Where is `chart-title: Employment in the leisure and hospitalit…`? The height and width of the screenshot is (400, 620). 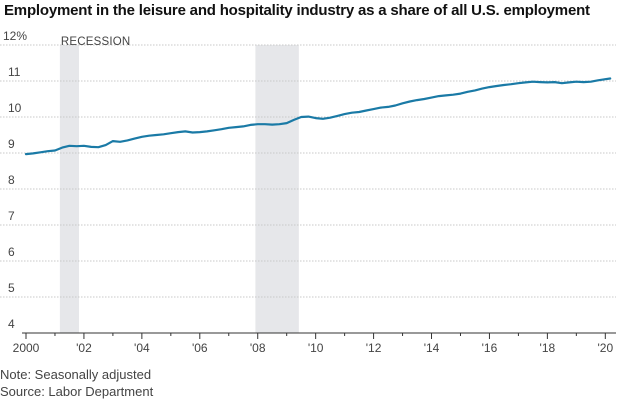 chart-title: Employment in the leisure and hospitalit… is located at coordinates (297, 10).